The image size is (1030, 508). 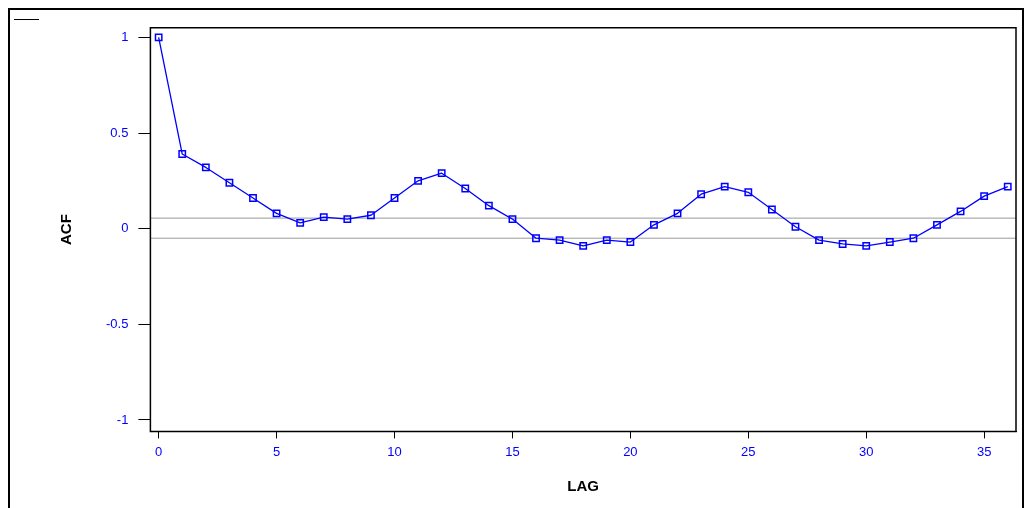 I want to click on y-tick-label: 0.5, so click(x=119, y=132).